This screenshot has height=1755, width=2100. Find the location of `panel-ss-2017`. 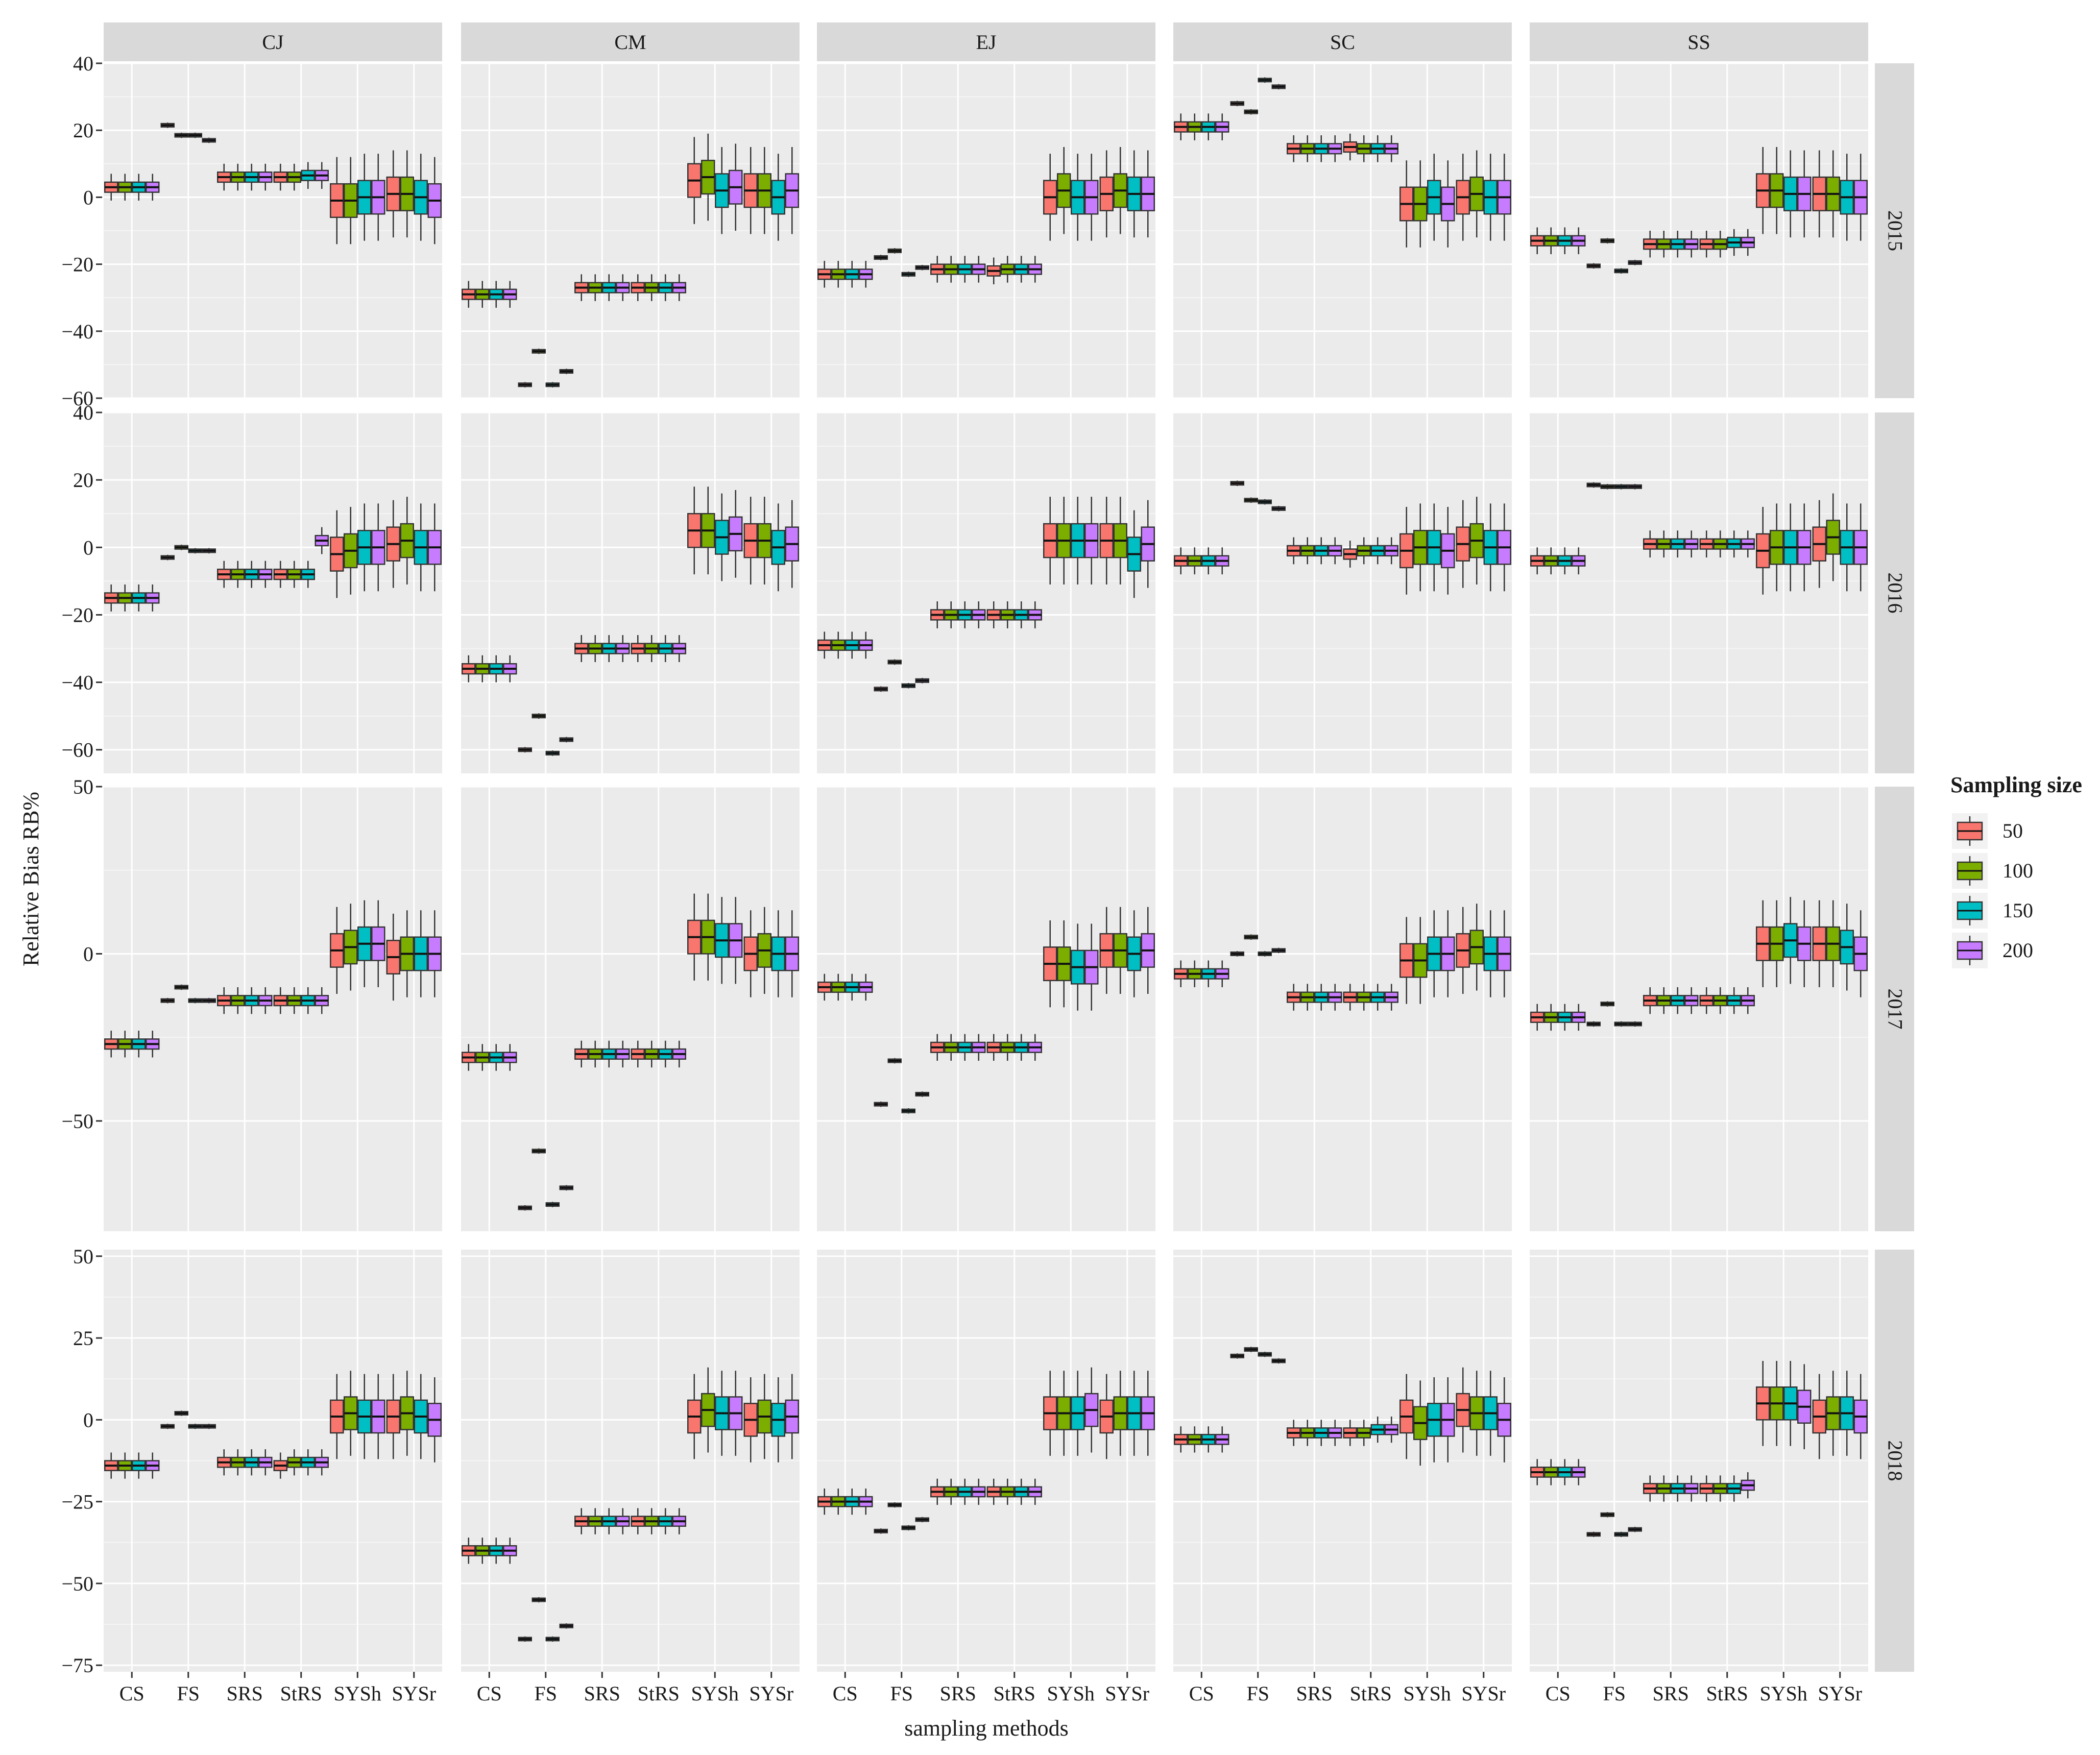

panel-ss-2017 is located at coordinates (1699, 1008).